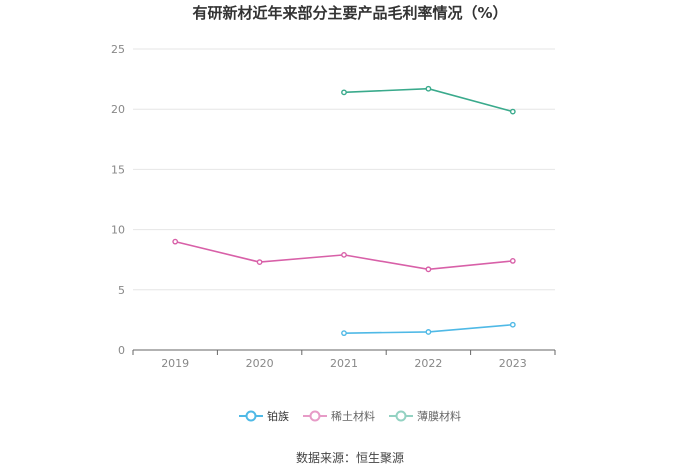 The width and height of the screenshot is (700, 473). What do you see at coordinates (353, 416) in the screenshot?
I see `legend-label: 稀土材料` at bounding box center [353, 416].